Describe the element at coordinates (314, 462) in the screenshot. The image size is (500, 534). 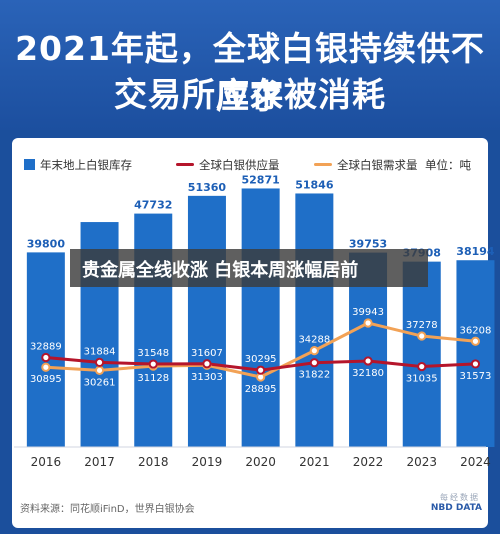
I see `x-tick-2021: 2021` at that location.